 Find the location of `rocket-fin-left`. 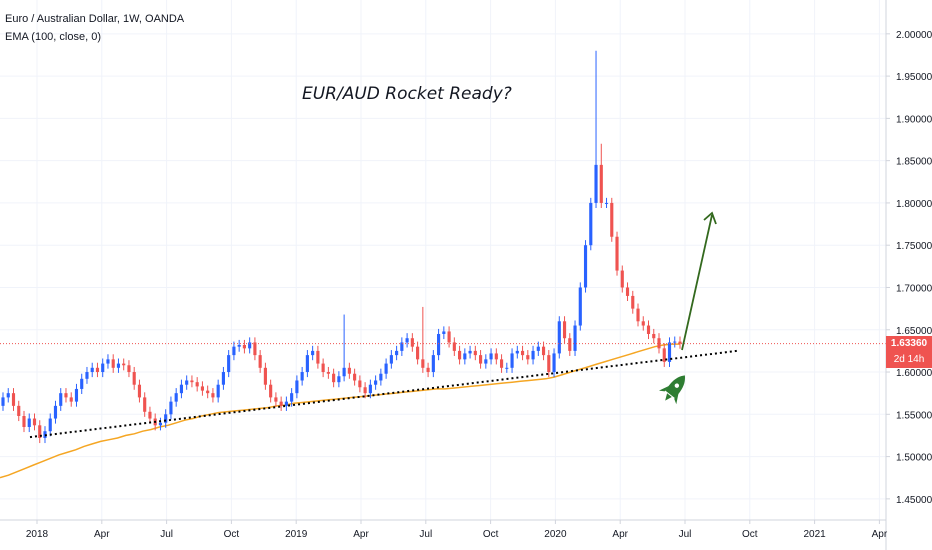

rocket-fin-left is located at coordinates (664, 388).